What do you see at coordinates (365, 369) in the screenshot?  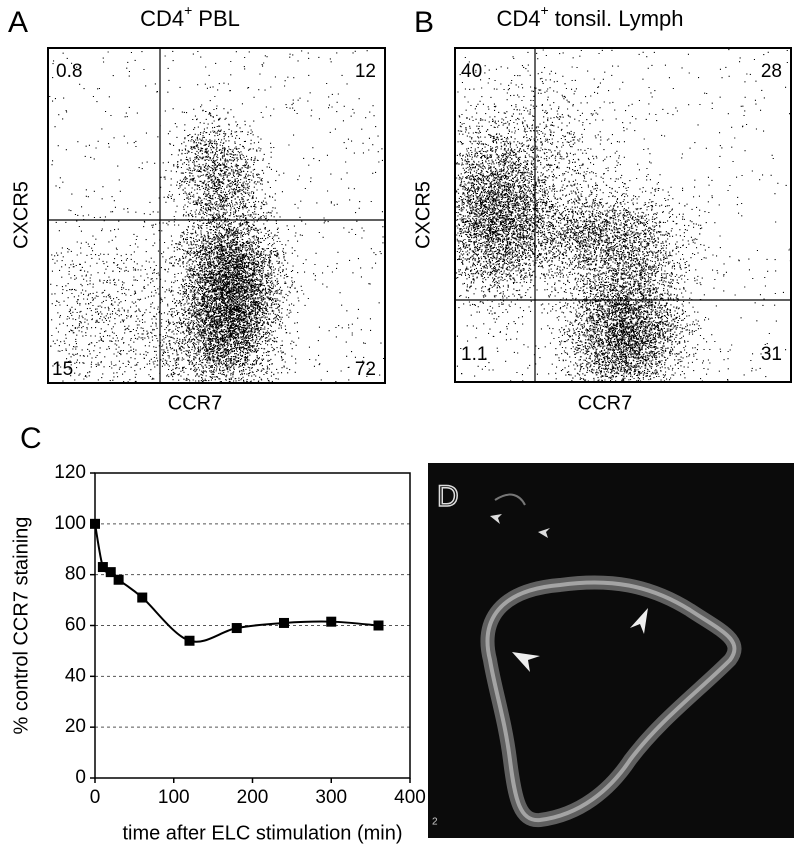 I see `quadrant-value: 72` at bounding box center [365, 369].